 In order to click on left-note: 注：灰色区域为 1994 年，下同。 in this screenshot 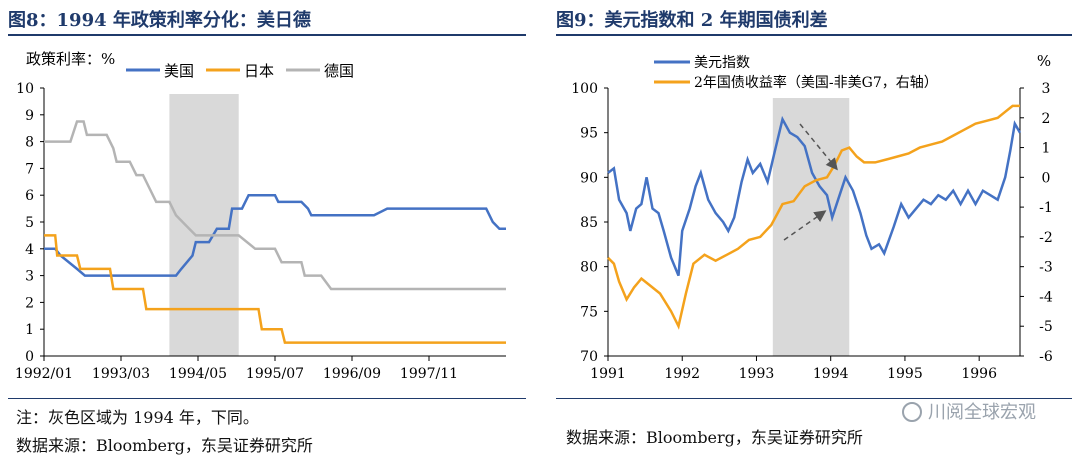, I will do `click(137, 417)`.